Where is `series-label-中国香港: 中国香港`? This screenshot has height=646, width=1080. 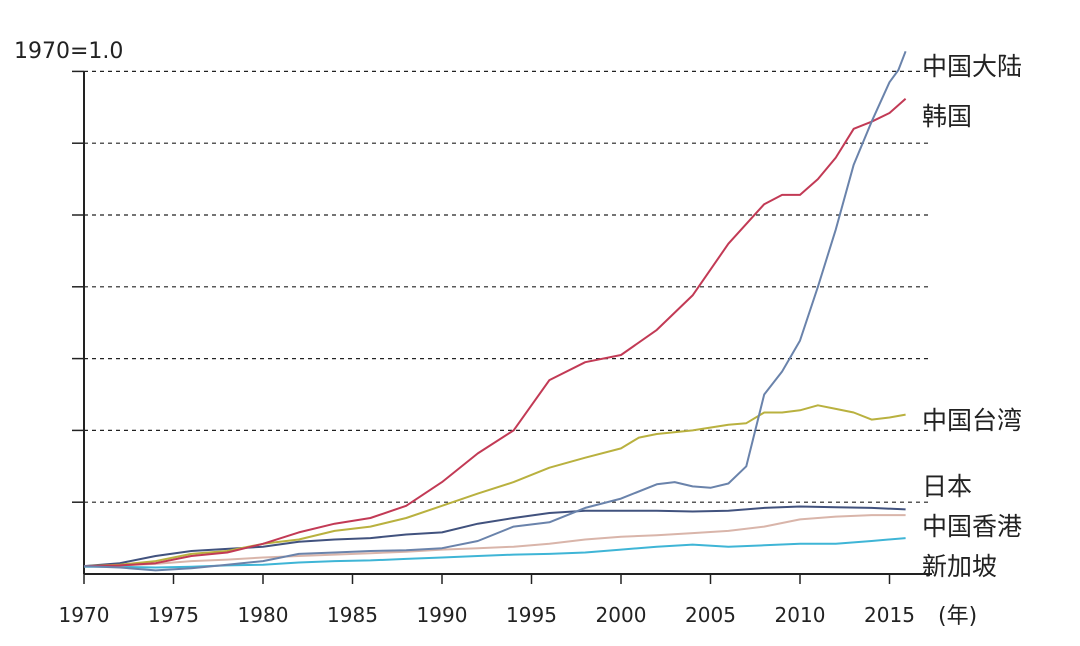 series-label-中国香港: 中国香港 is located at coordinates (972, 526).